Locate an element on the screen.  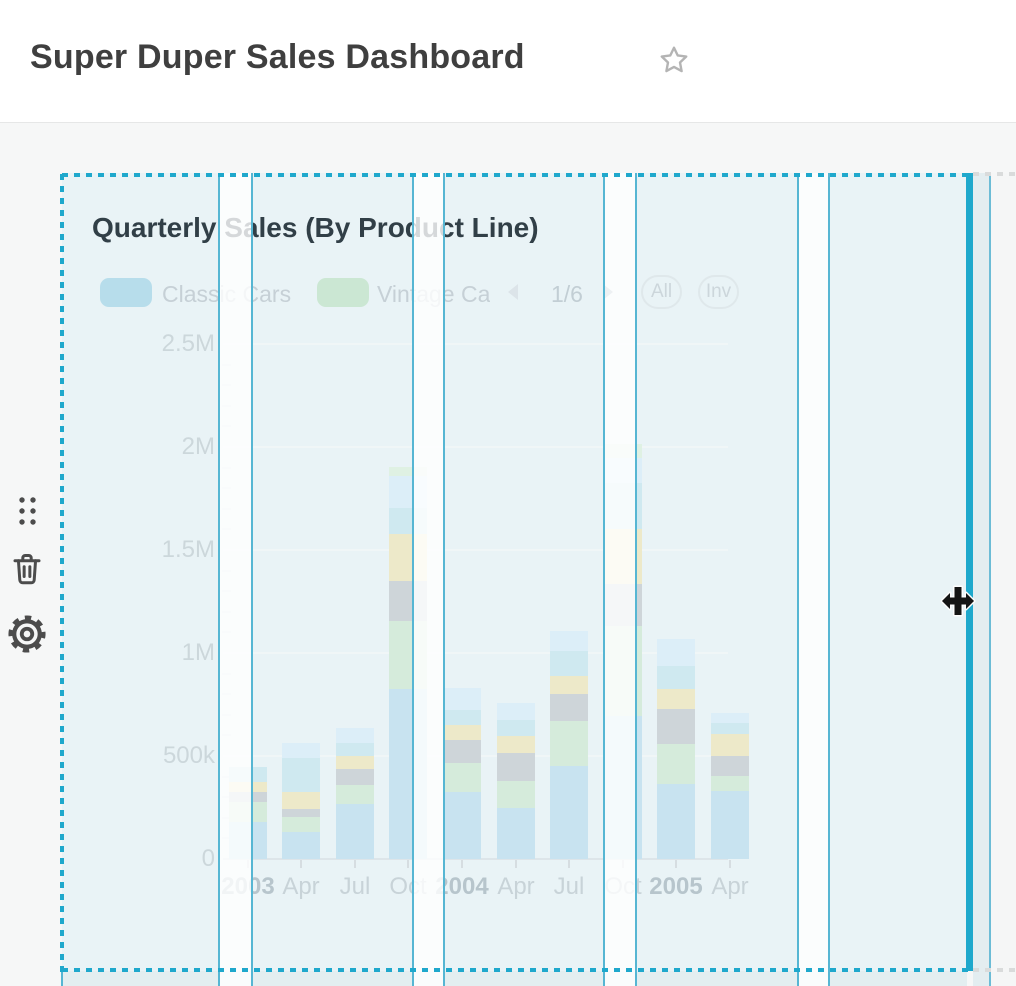
delete-widget-button is located at coordinates (27, 571).